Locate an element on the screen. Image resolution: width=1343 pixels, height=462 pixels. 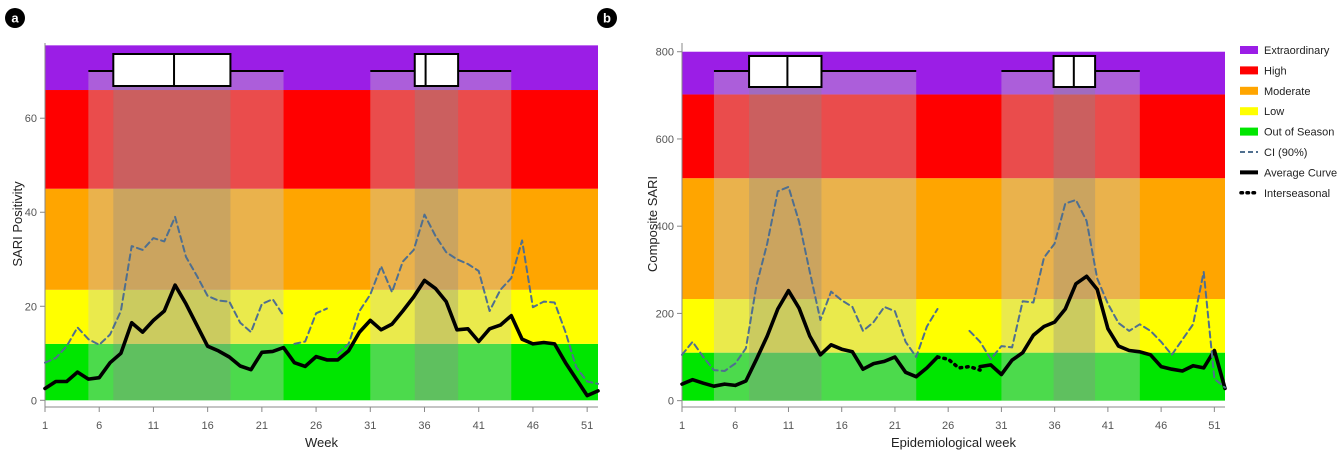
panel-label: b is located at coordinates (607, 18).